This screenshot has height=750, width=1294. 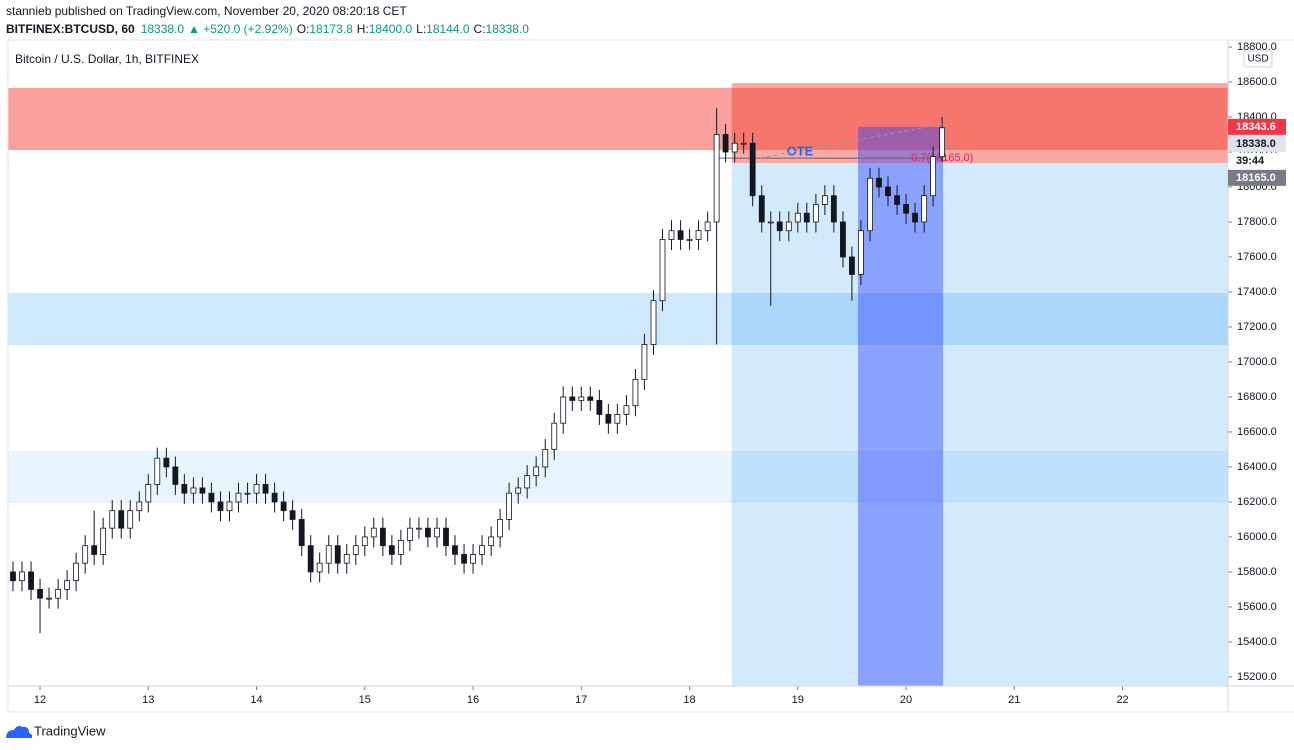 What do you see at coordinates (581, 700) in the screenshot?
I see `x-tick-label: 17` at bounding box center [581, 700].